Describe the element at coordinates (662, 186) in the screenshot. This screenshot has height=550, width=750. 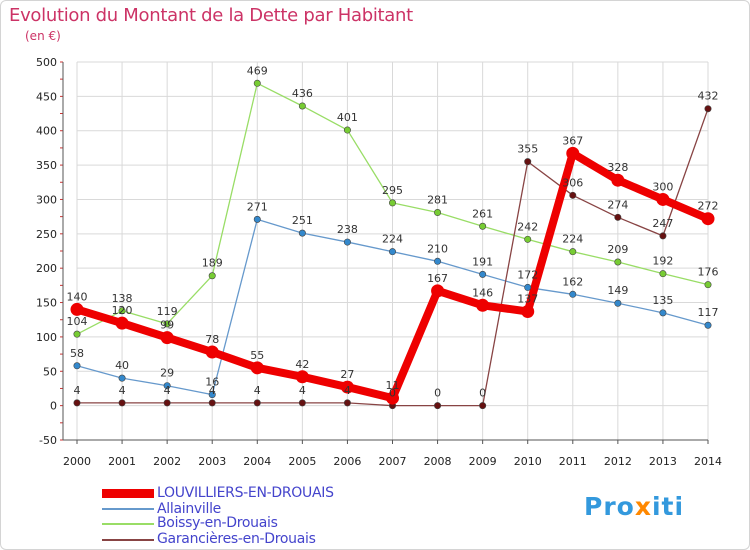
I see `data-label: 300` at that location.